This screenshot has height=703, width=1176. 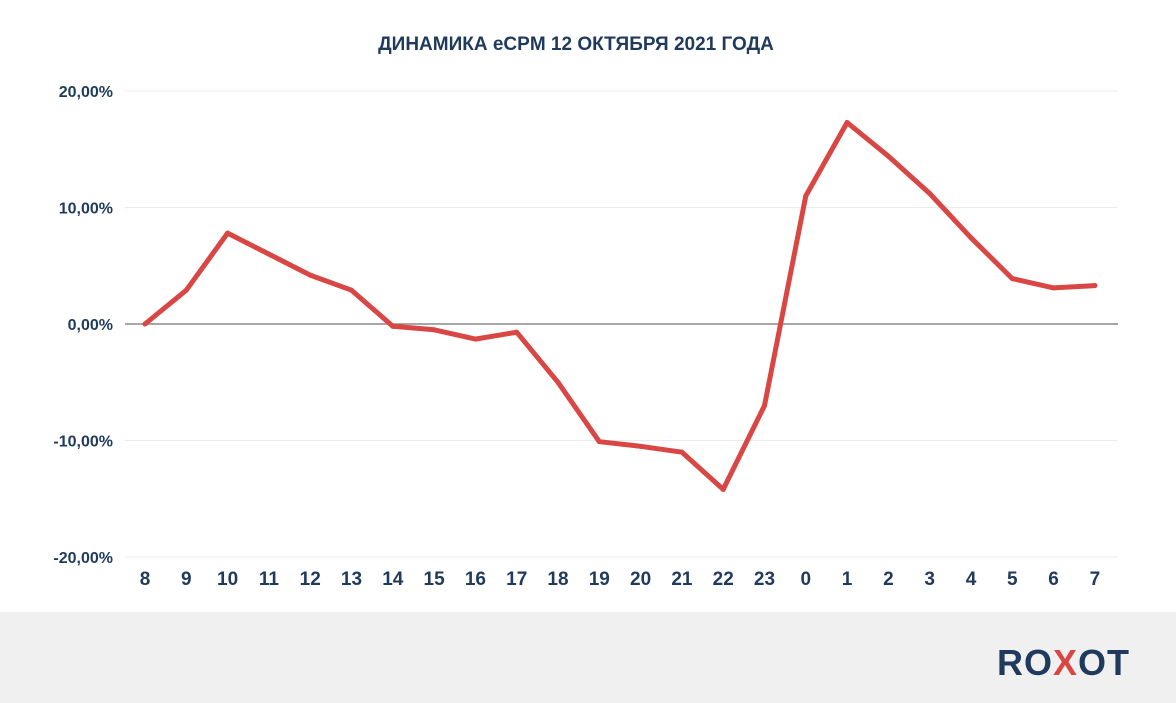 I want to click on x-tick-label: 7, so click(x=1095, y=579).